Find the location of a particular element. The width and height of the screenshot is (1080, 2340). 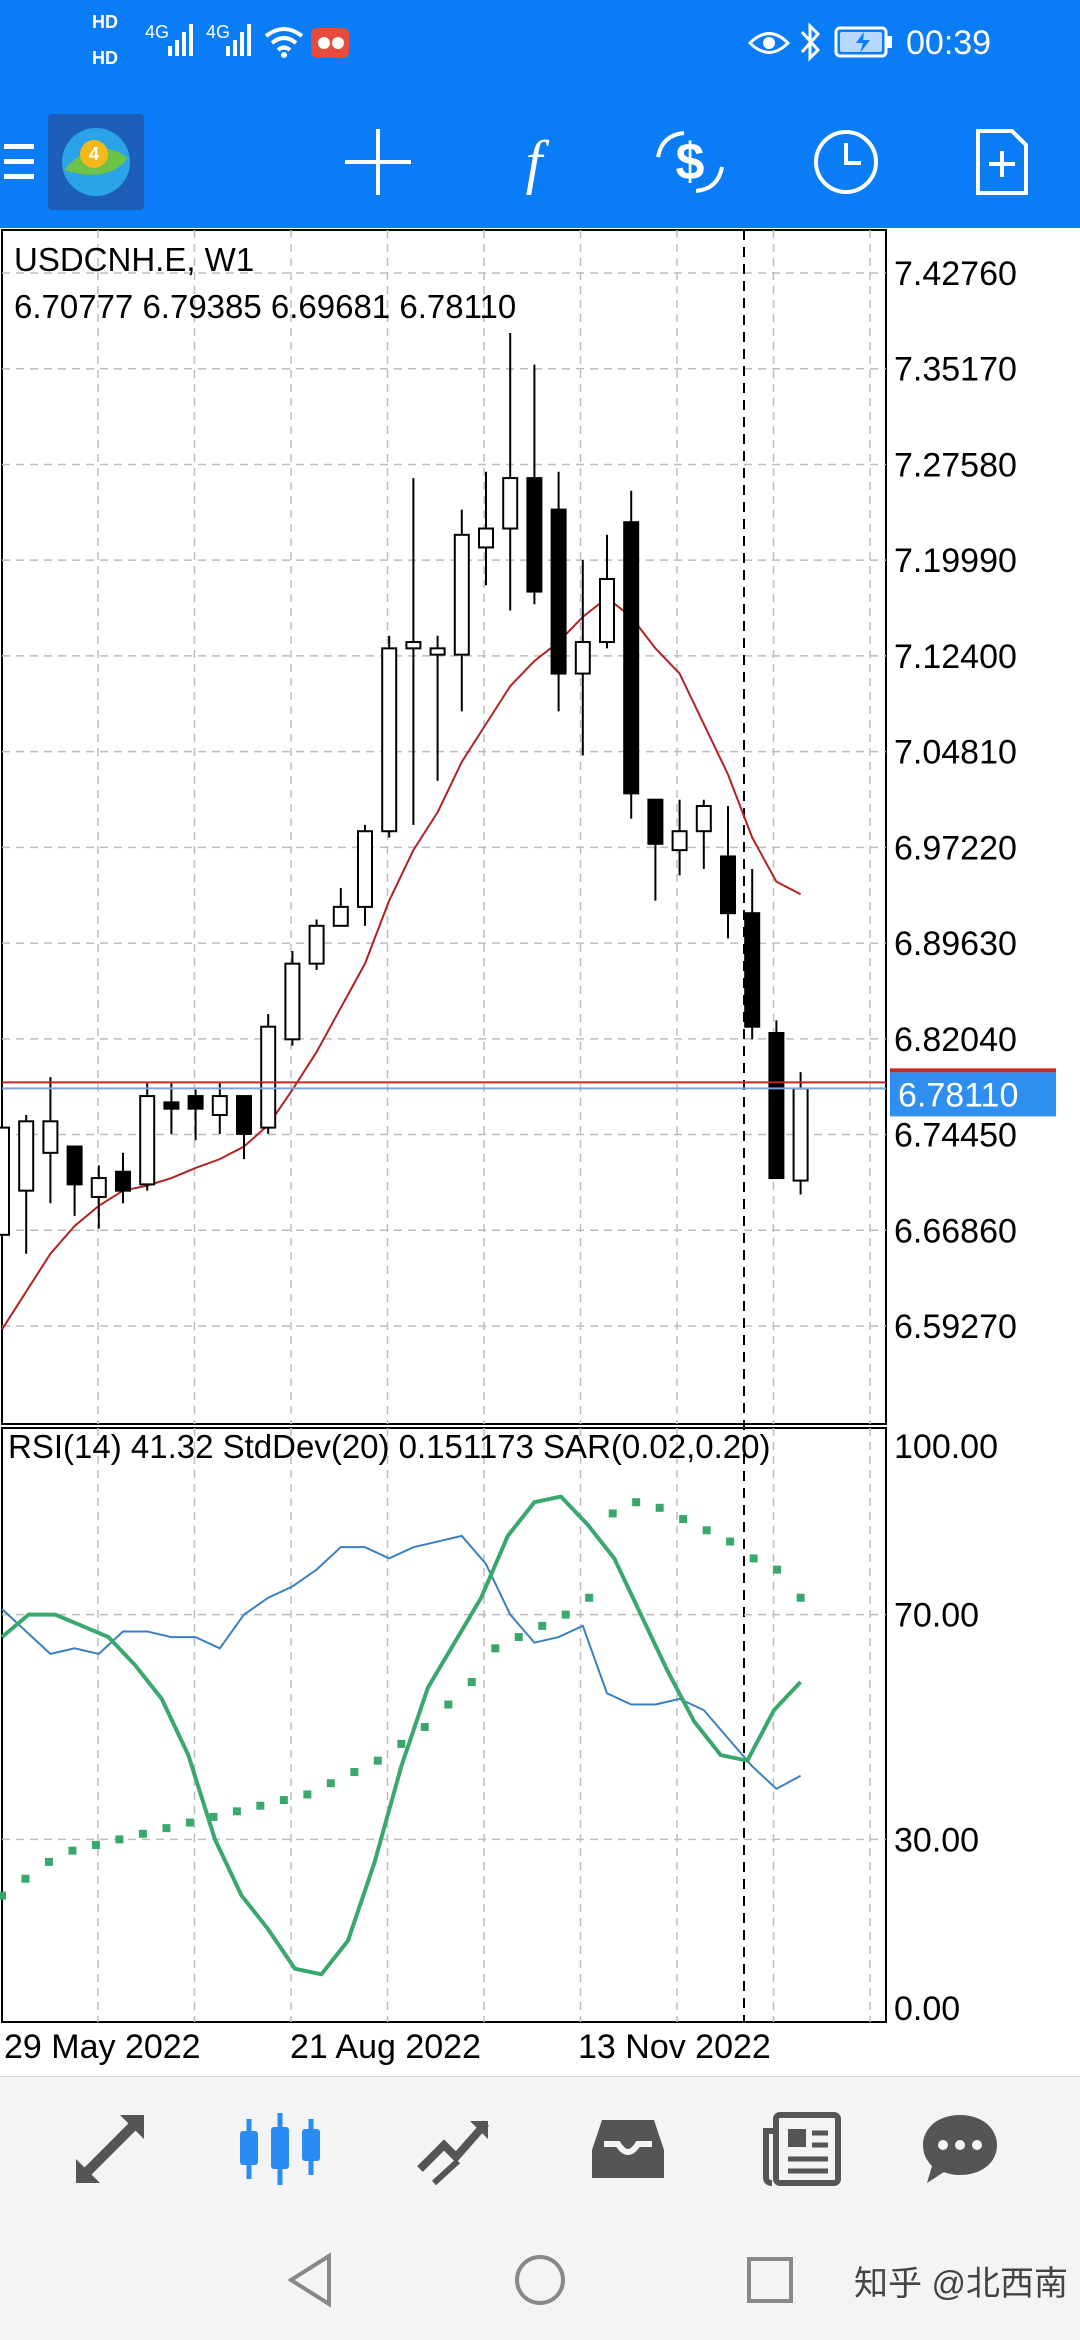

price-tick-label: 7.12400 is located at coordinates (955, 657).